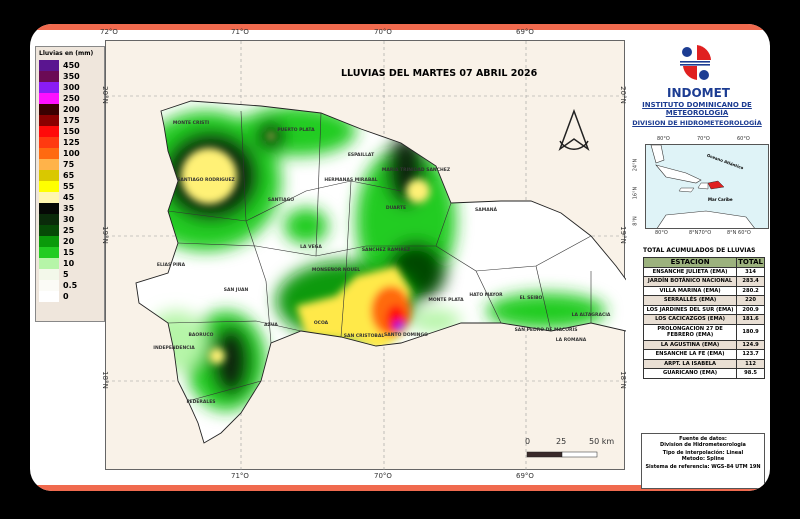 The image size is (800, 519). What do you see at coordinates (546, 330) in the screenshot?
I see `province-label: SAN PEDRO DE MACORIS` at bounding box center [546, 330].